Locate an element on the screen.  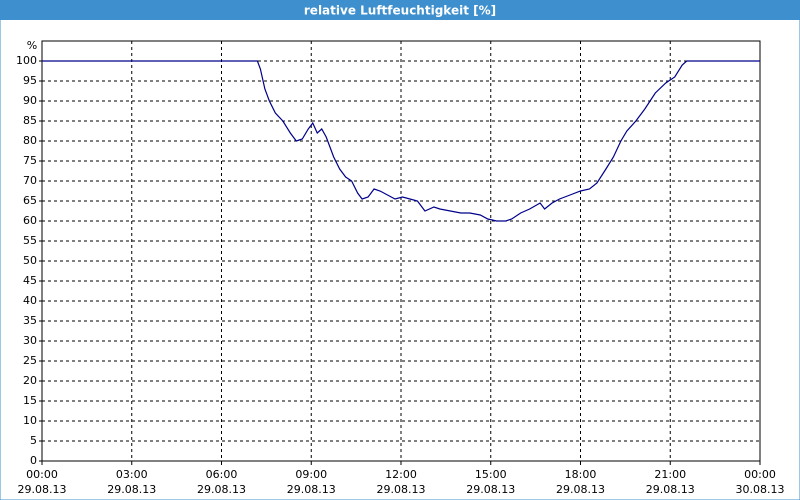
y-tick-label: 95 is located at coordinates (30, 80).